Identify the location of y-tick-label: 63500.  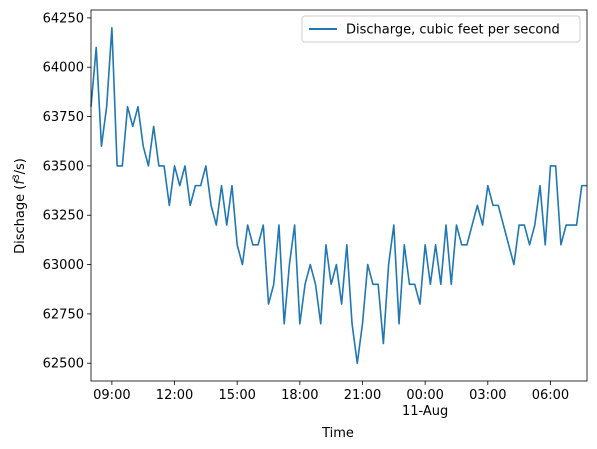
(63, 166).